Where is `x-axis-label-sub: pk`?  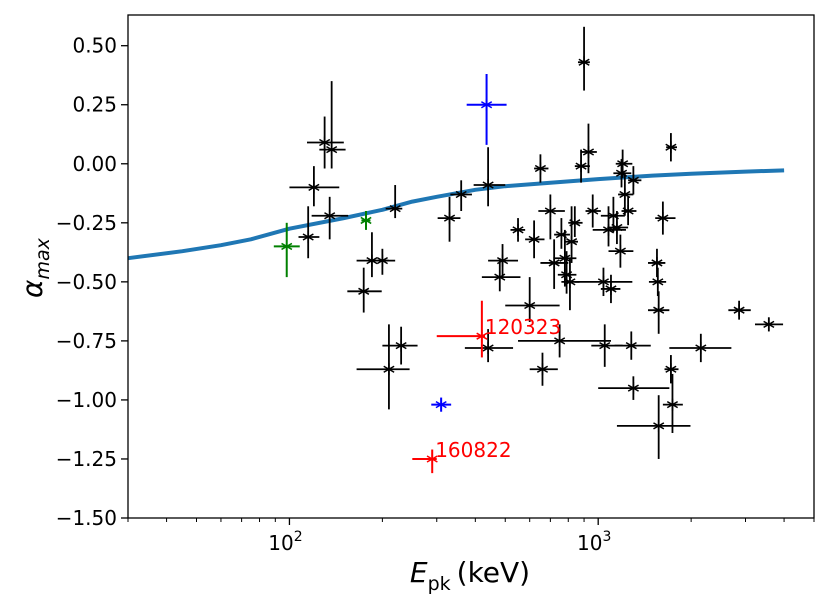
x-axis-label-sub: pk is located at coordinates (439, 584).